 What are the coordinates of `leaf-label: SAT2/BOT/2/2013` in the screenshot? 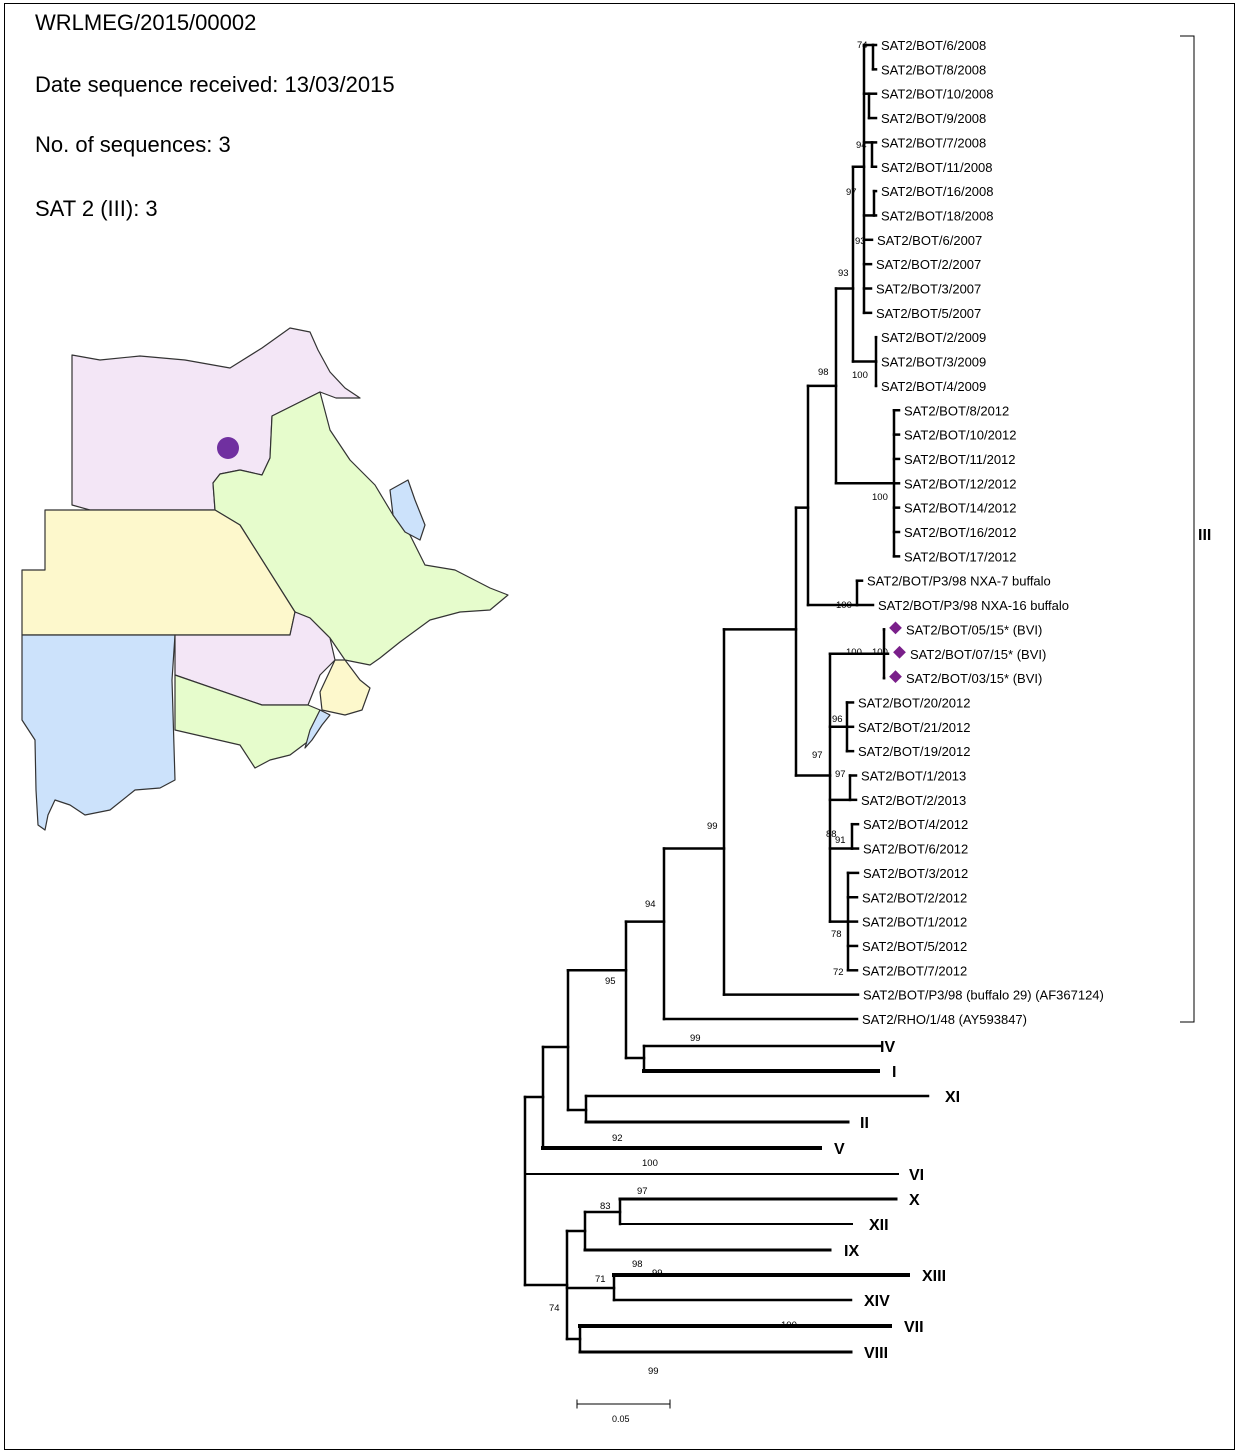 It's located at (913, 800).